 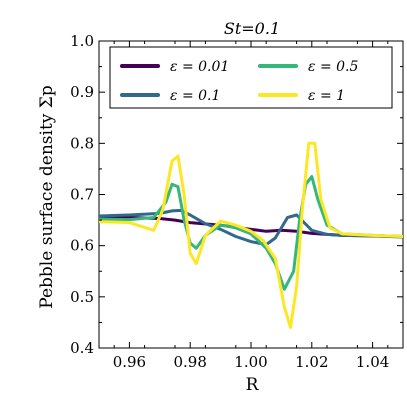 What do you see at coordinates (129, 362) in the screenshot?
I see `x-tick-label: 0.96` at bounding box center [129, 362].